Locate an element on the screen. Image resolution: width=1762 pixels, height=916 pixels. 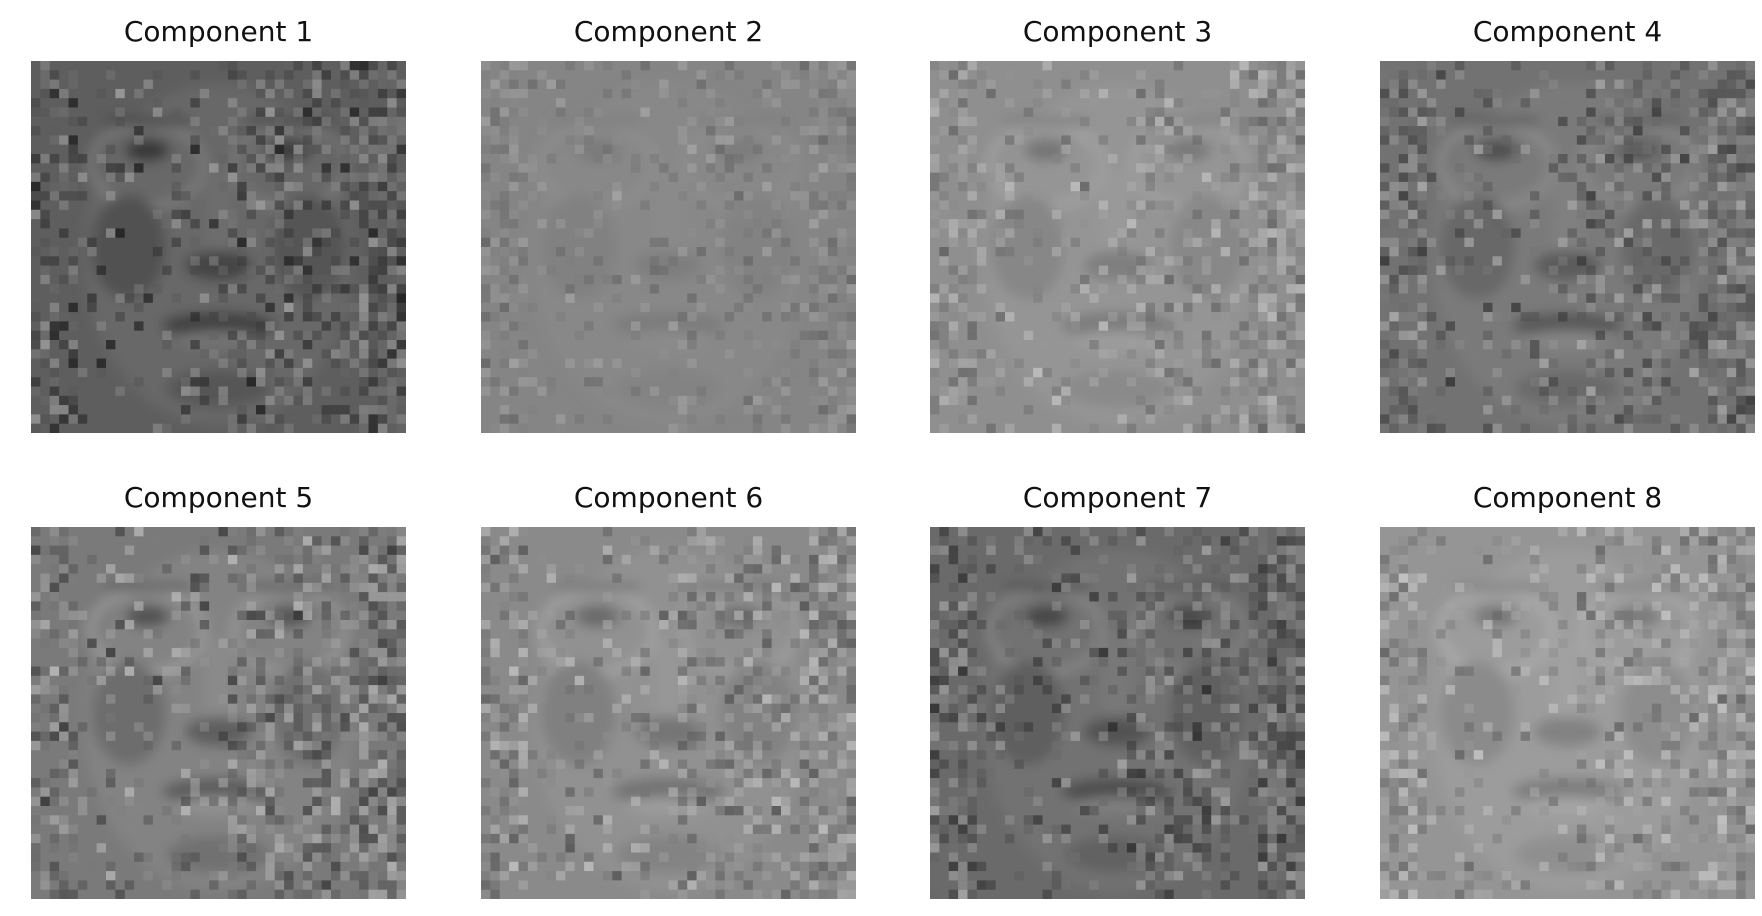
component-title: Component 6 is located at coordinates (668, 497).